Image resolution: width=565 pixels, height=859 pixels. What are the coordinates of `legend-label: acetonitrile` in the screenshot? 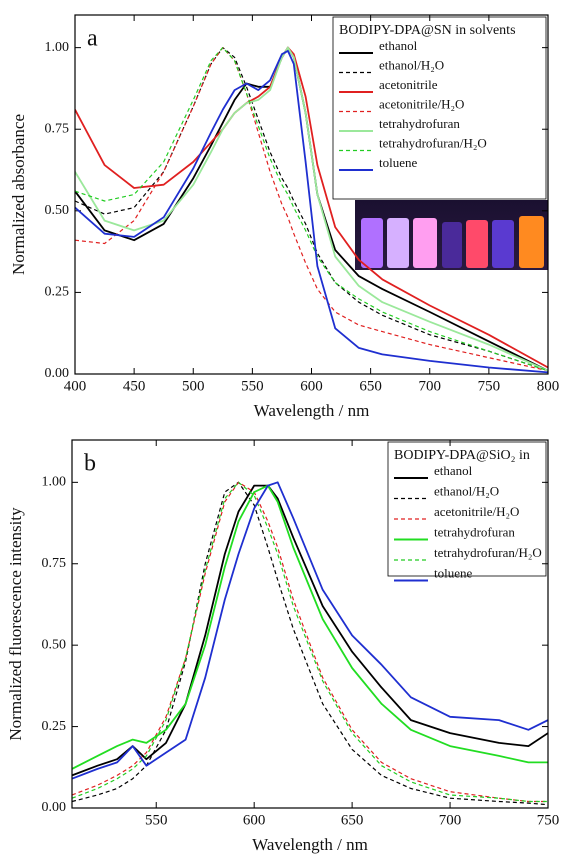 It's located at (408, 84).